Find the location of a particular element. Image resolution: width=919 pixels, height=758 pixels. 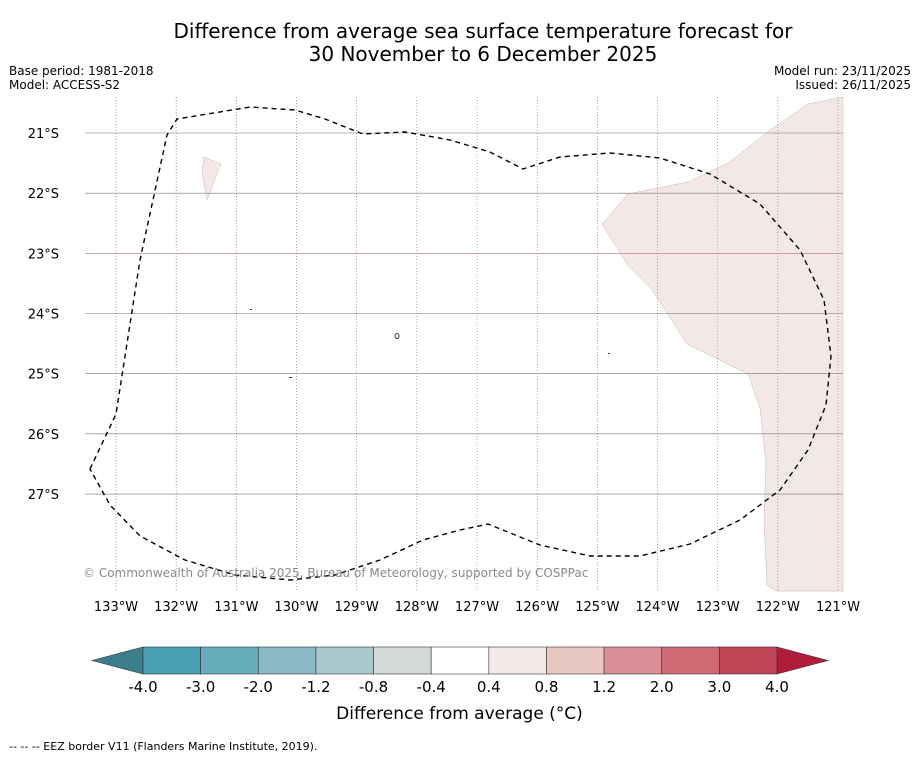

lon-label: 126°W is located at coordinates (537, 607).